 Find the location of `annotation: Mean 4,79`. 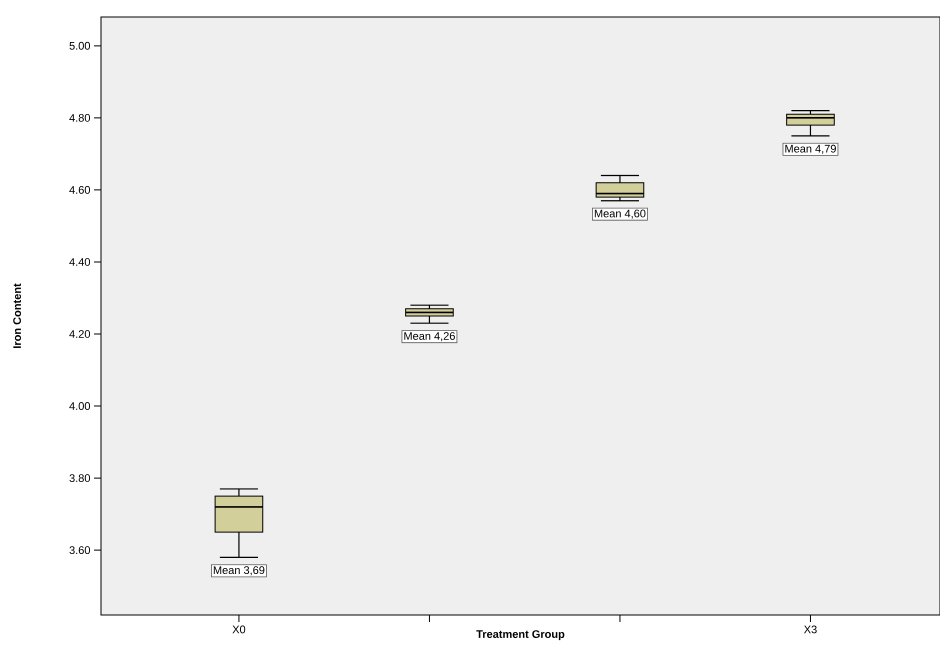

annotation: Mean 4,79 is located at coordinates (810, 149).